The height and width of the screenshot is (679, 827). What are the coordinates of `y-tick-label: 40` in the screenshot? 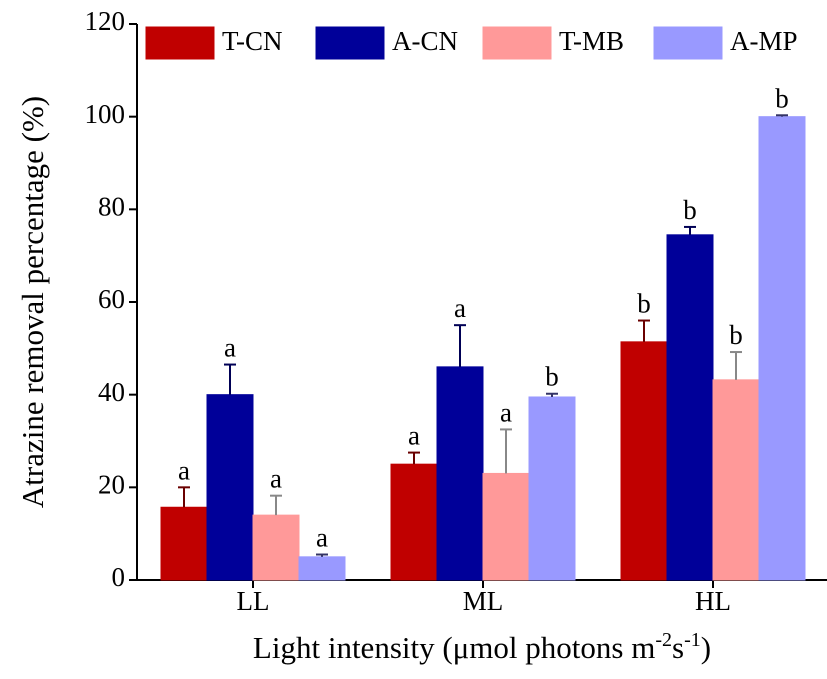 It's located at (111, 392).